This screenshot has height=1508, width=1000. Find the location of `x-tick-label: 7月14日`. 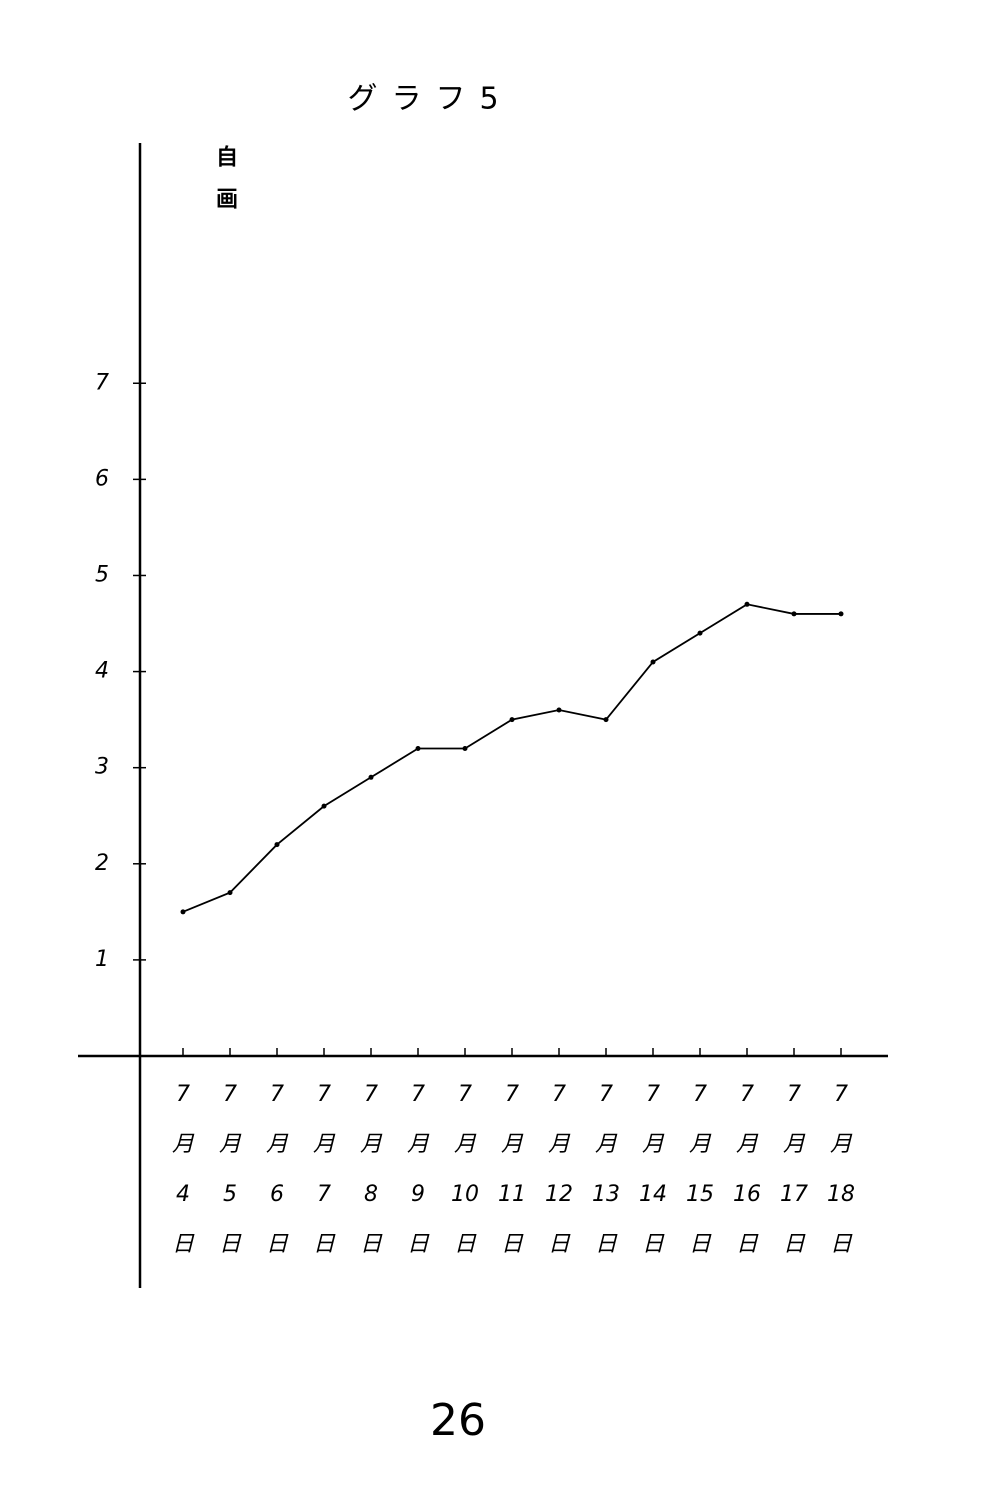

x-tick-label: 7月14日 is located at coordinates (653, 1169).